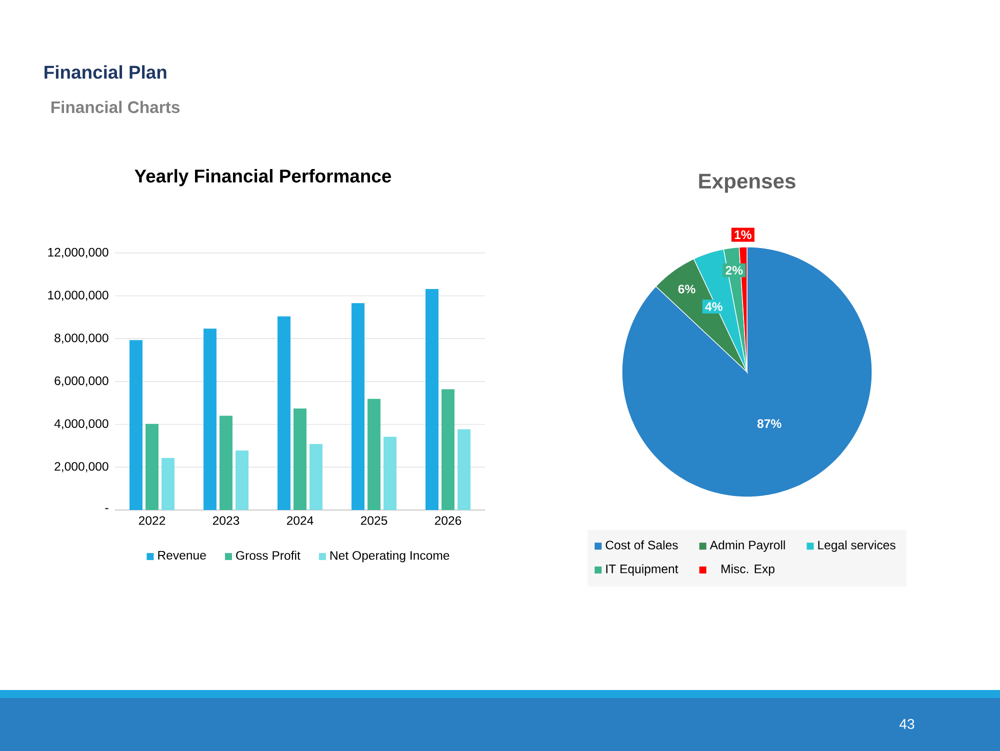 This screenshot has width=1000, height=751. What do you see at coordinates (81, 467) in the screenshot?
I see `y-tick-label: 2,000,000` at bounding box center [81, 467].